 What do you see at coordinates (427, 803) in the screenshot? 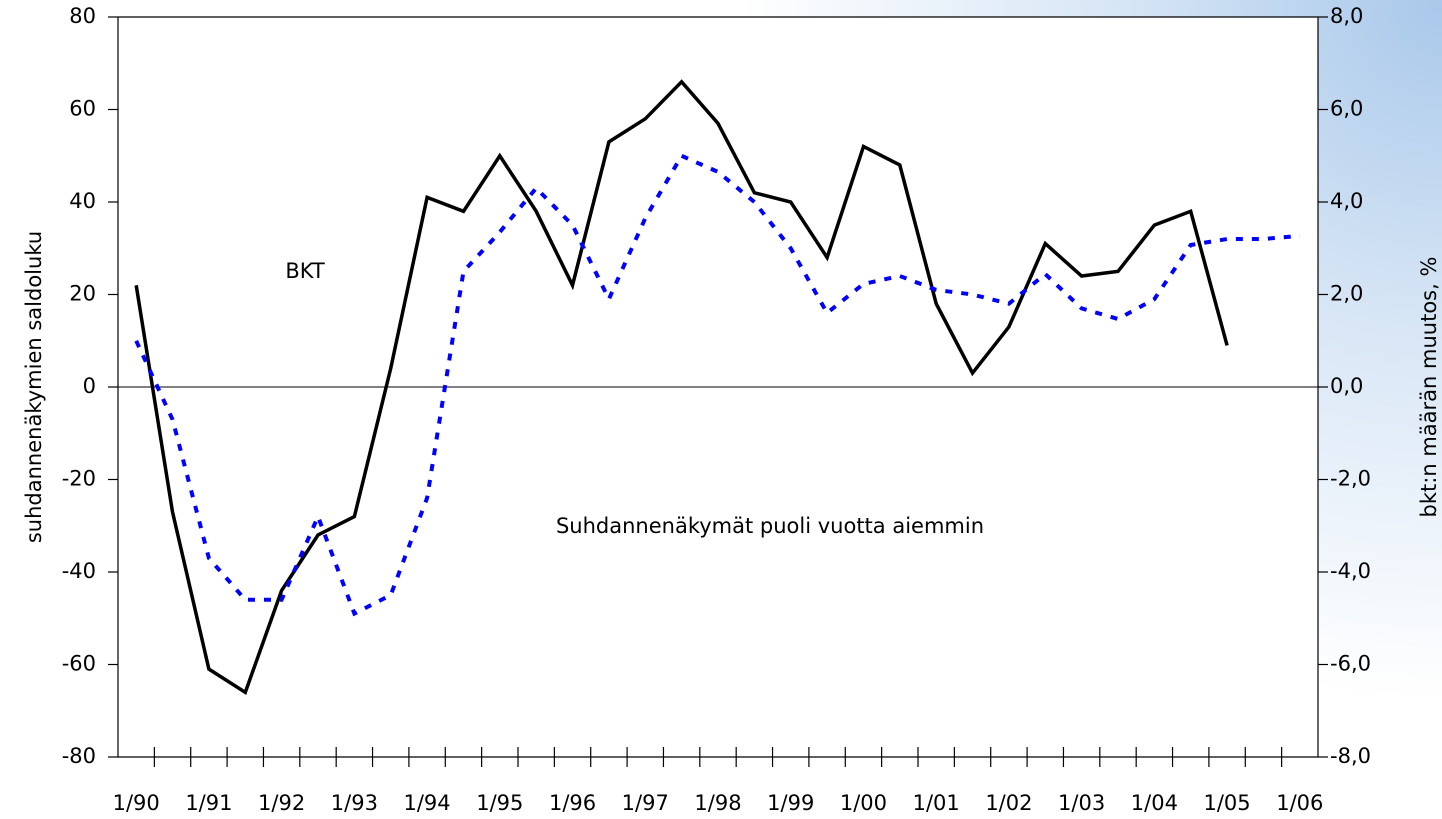
I see `x-tick-label: 1/94` at bounding box center [427, 803].